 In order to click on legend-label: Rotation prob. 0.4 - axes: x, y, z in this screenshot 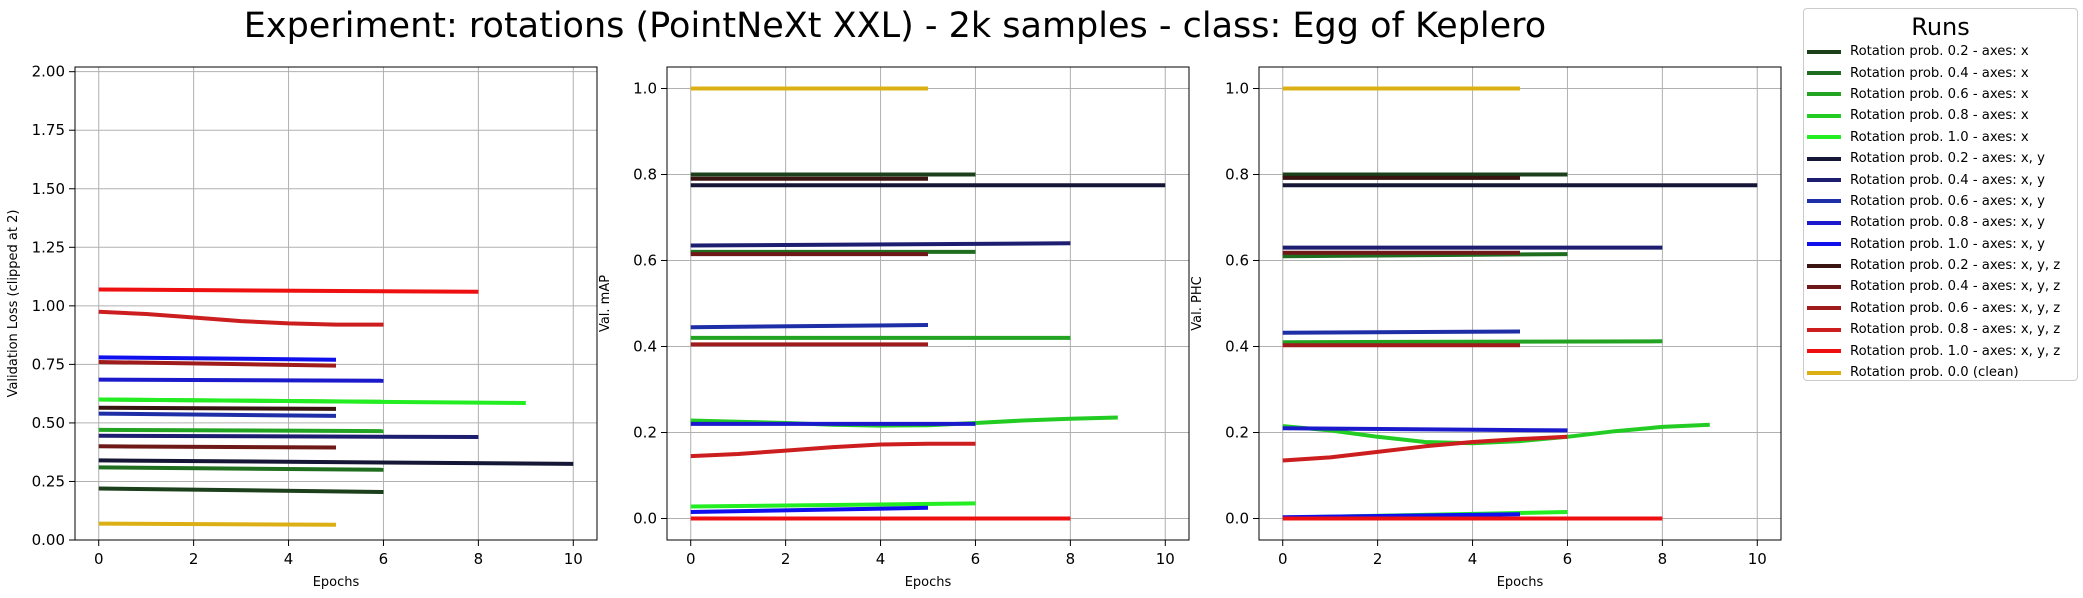, I will do `click(1955, 287)`.